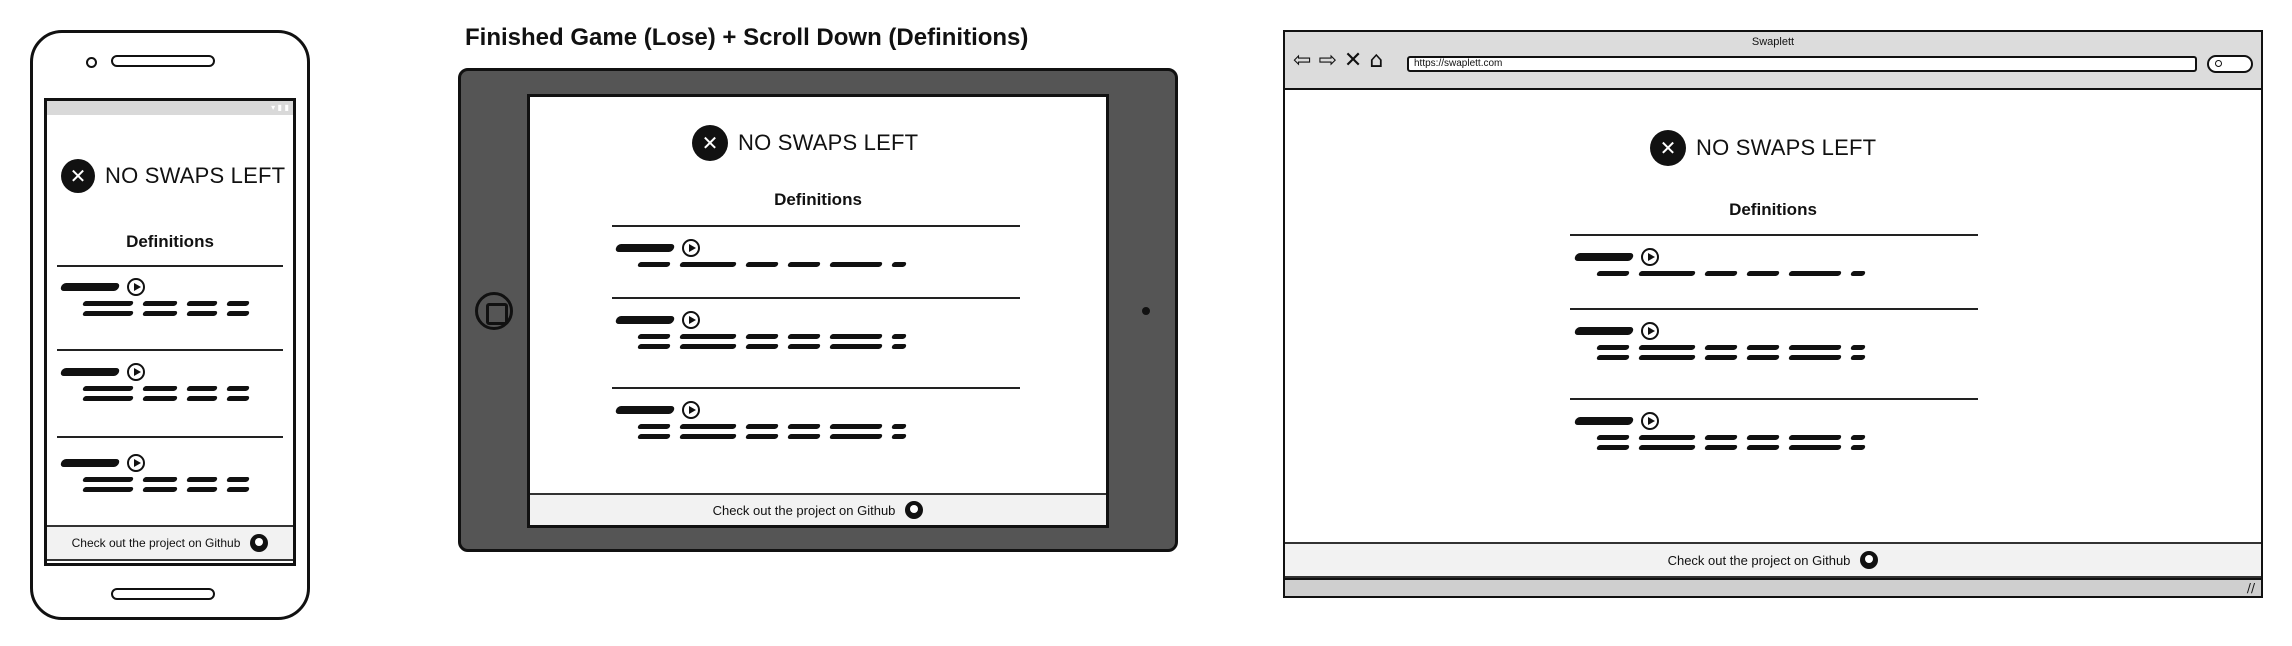 The image size is (2292, 646). Describe the element at coordinates (91, 62) in the screenshot. I see `phone-camera` at that location.